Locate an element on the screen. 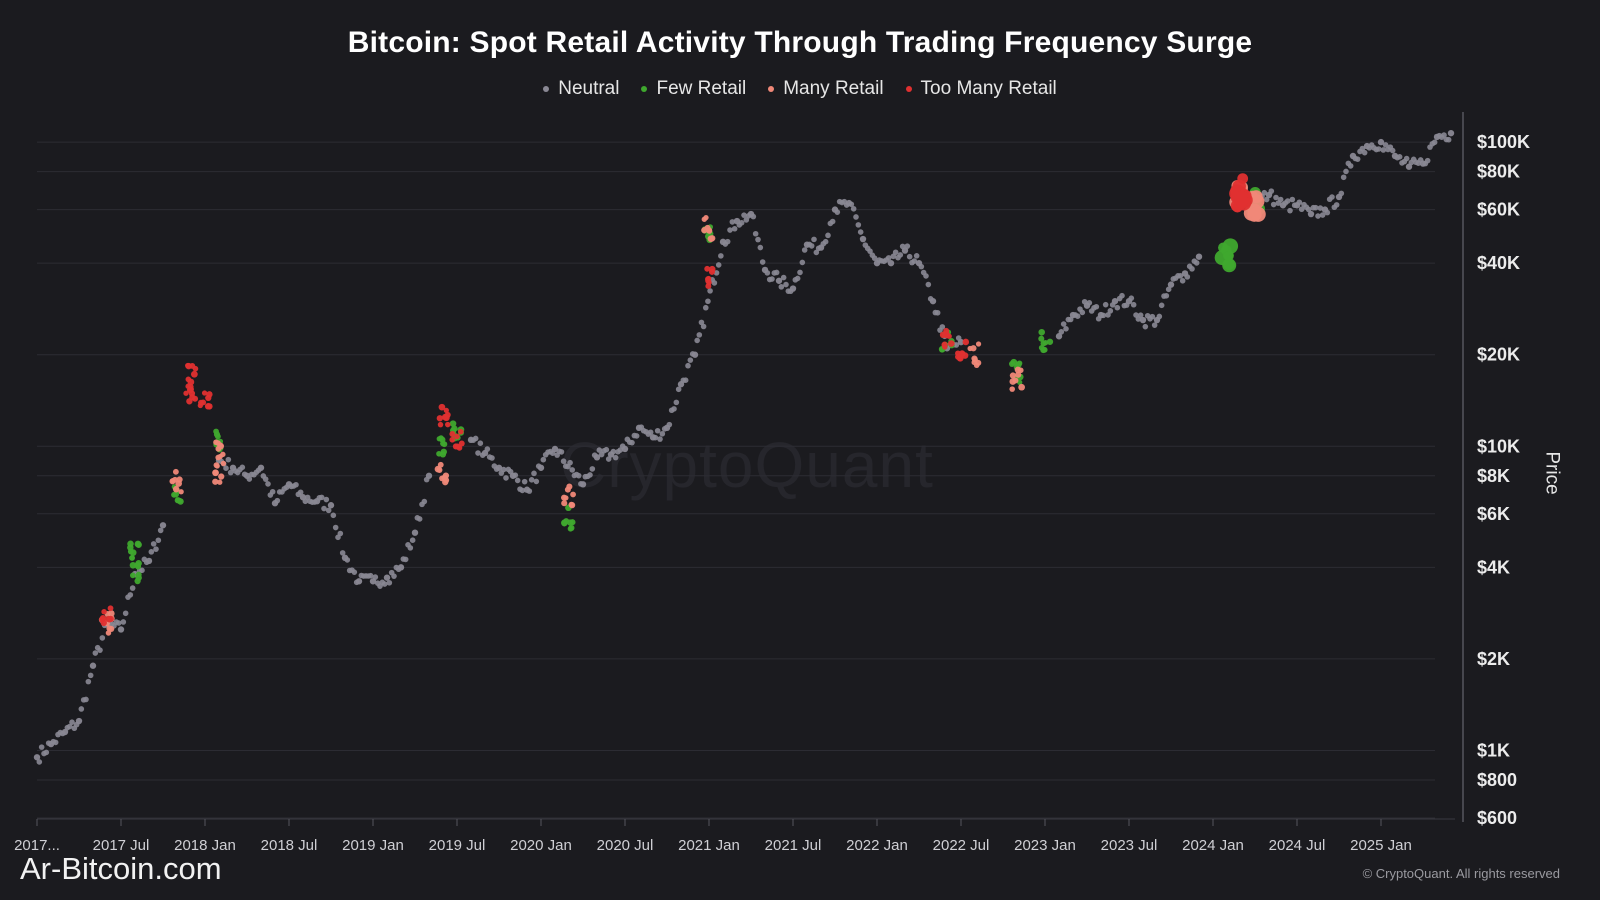  legend-item-many-retail: Many Retail is located at coordinates (826, 89).